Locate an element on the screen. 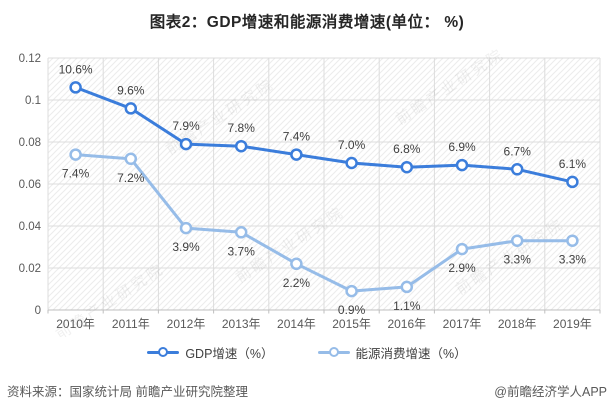 This screenshot has height=415, width=614. data-point-label: 7.9% is located at coordinates (186, 126).